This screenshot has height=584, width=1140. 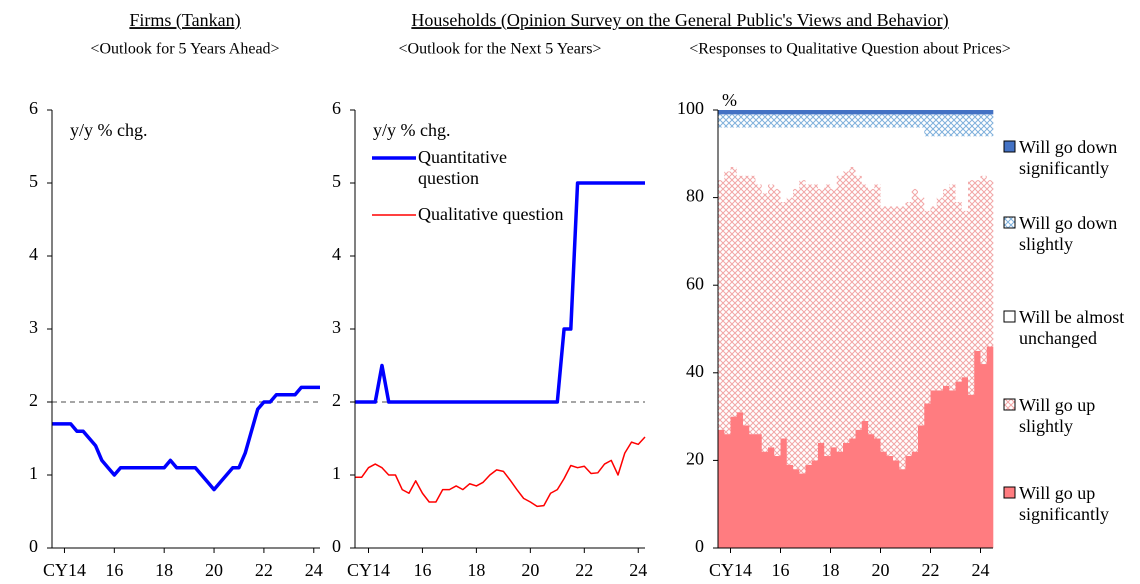 What do you see at coordinates (1064, 503) in the screenshot?
I see `legend-label: Will go up significantly` at bounding box center [1064, 503].